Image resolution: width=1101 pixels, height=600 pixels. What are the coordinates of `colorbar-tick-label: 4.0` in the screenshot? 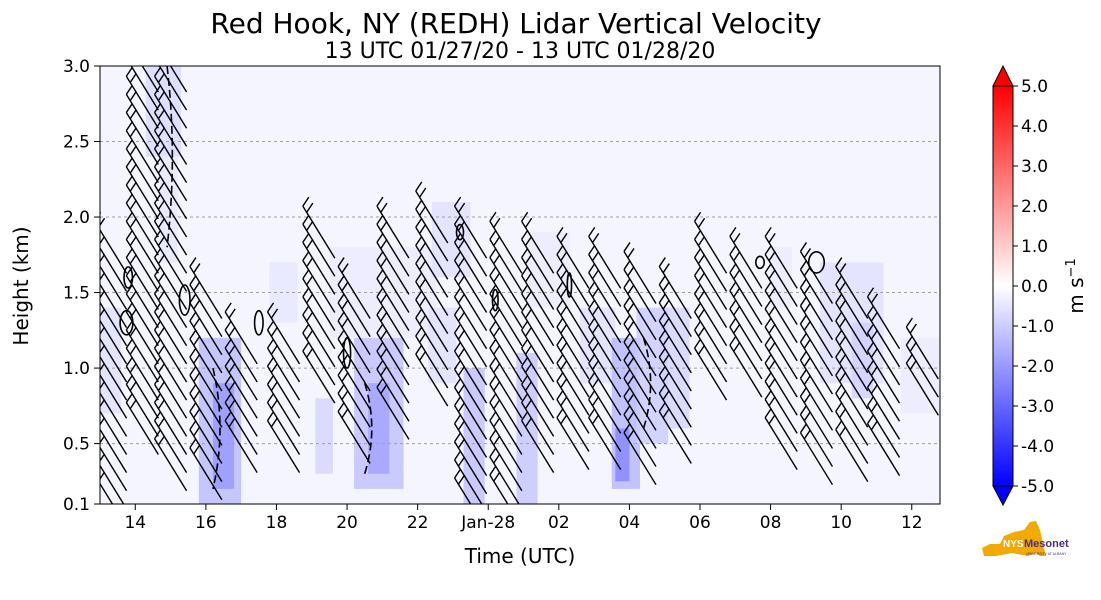 It's located at (1034, 127).